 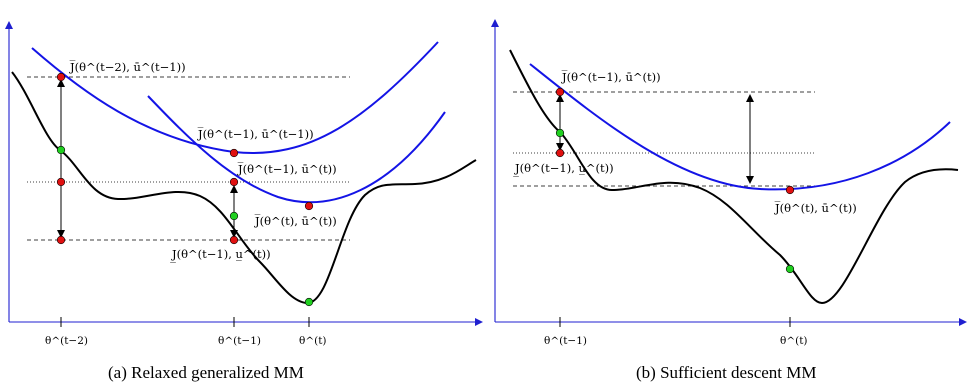 I want to click on panel-a-point-right, so click(x=309, y=206).